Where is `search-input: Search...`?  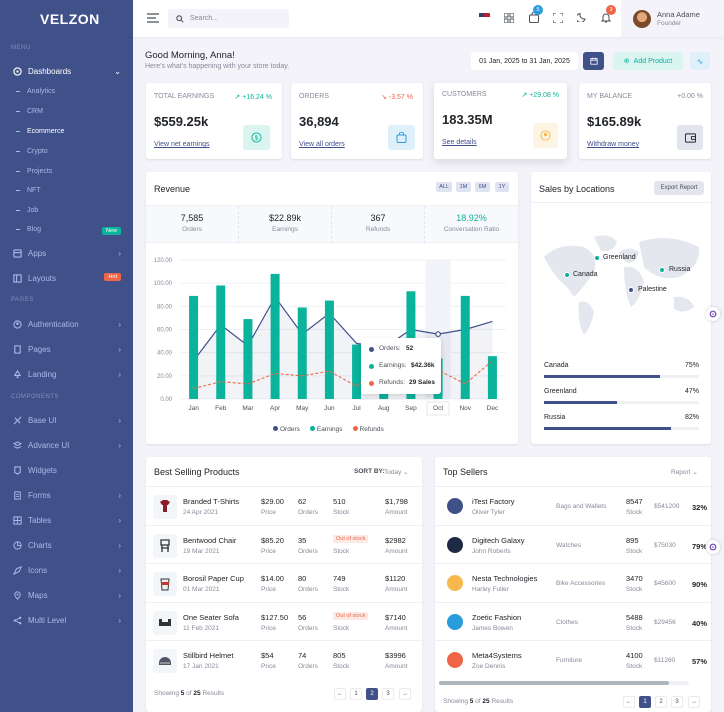
search-input: Search... is located at coordinates (204, 18).